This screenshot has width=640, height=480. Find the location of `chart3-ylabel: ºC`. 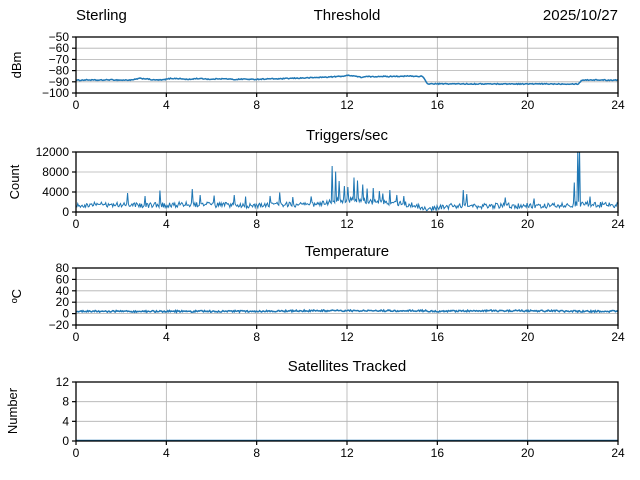

chart3-ylabel: ºC is located at coordinates (16, 296).